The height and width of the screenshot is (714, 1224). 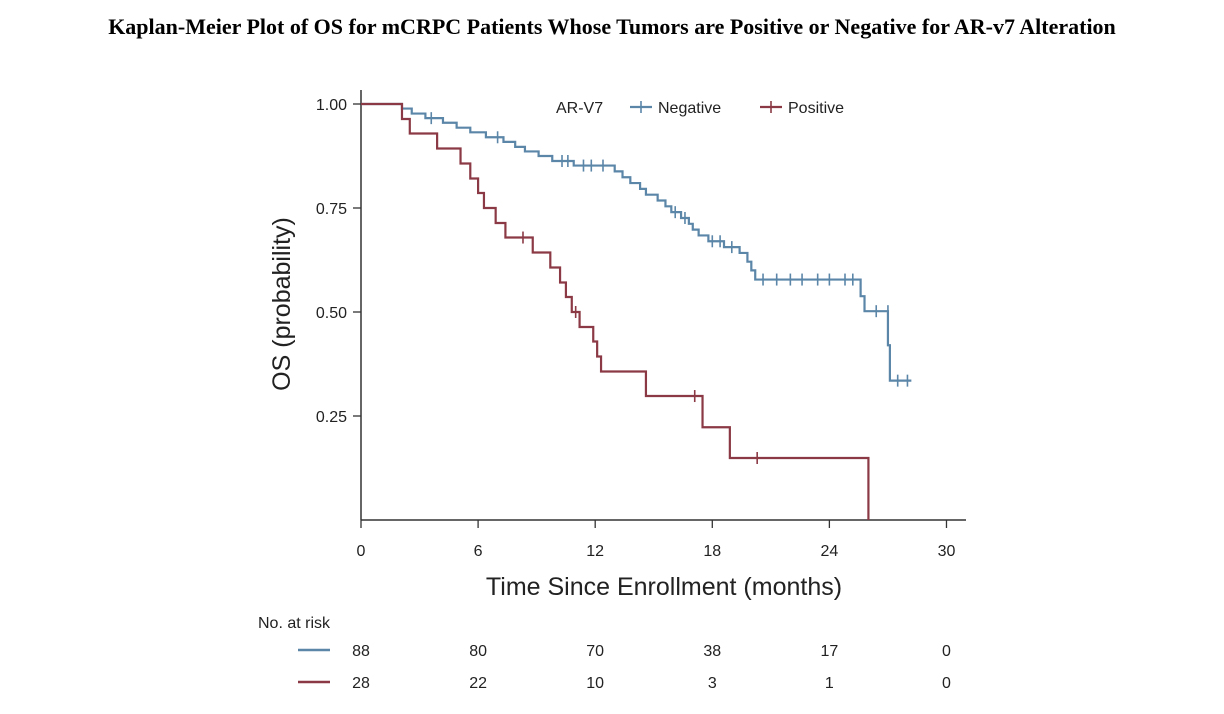 I want to click on risk-count: 22, so click(x=478, y=683).